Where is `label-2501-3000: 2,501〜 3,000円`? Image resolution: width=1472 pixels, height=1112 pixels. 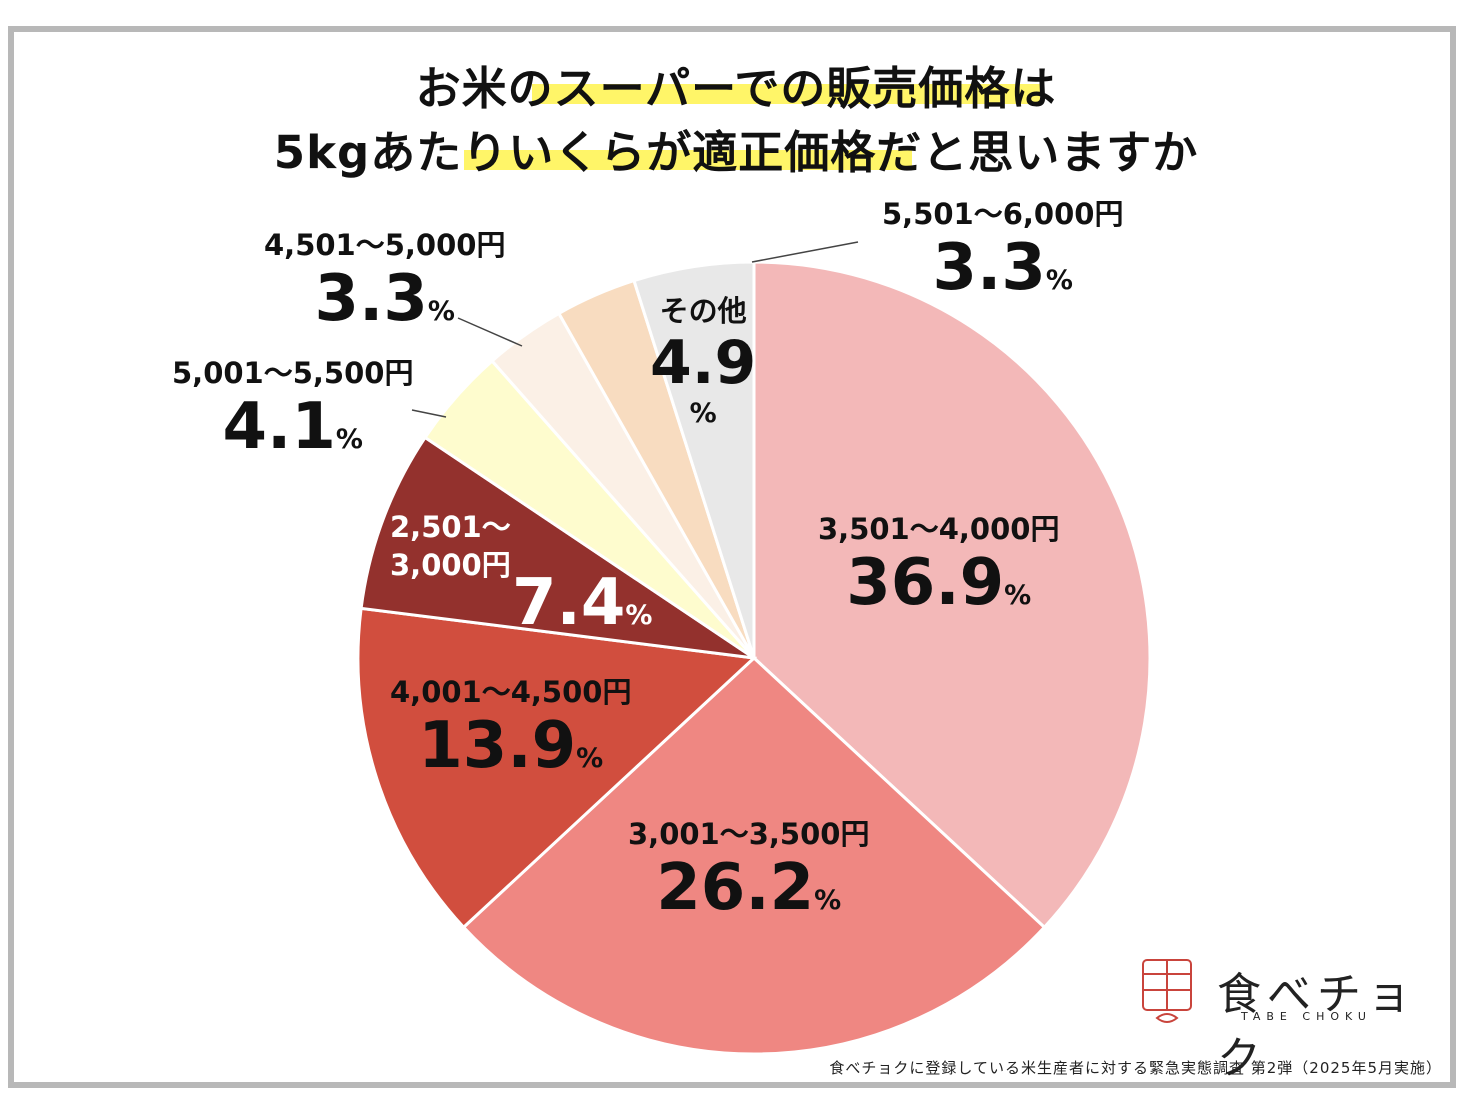
label-2501-3000: 2,501〜 3,000円 is located at coordinates (450, 546).